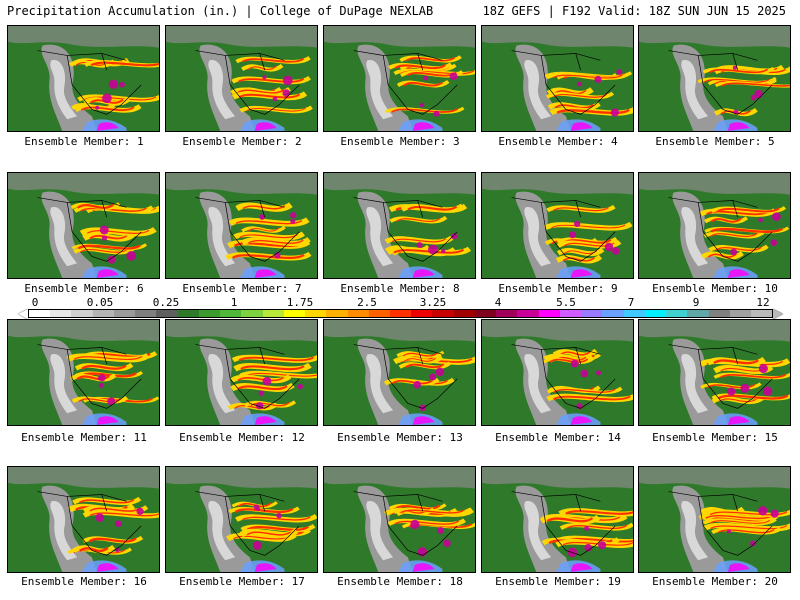  I want to click on colorbar-tick-label: 1.75, so click(300, 302).